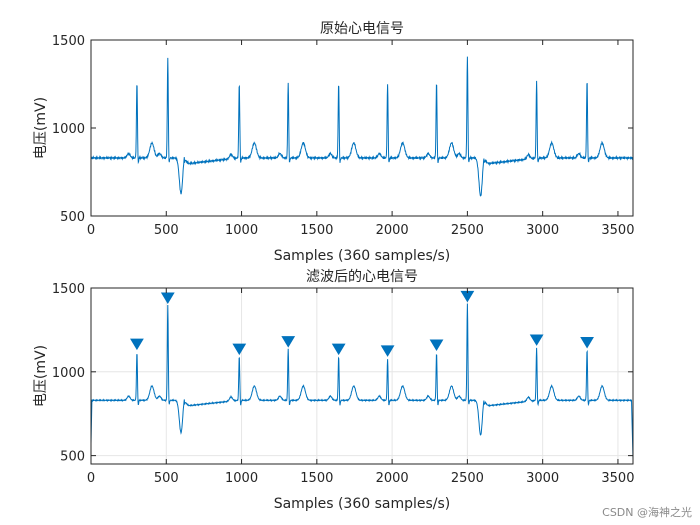 The width and height of the screenshot is (700, 525). Describe the element at coordinates (362, 29) in the screenshot. I see `title-raw: 原始心电信号` at that location.